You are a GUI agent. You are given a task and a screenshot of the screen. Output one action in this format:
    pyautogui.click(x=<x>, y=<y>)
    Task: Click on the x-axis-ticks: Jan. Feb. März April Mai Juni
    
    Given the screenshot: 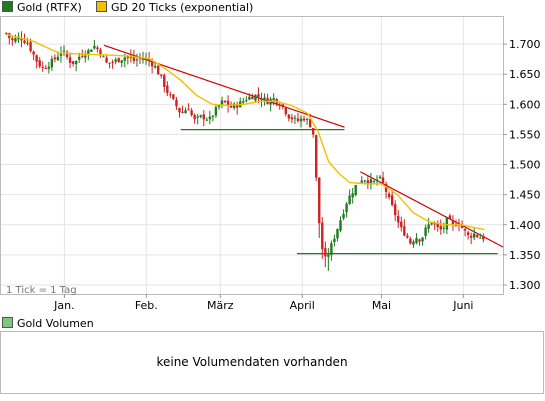 What is the action you would take?
    pyautogui.click(x=263, y=303)
    